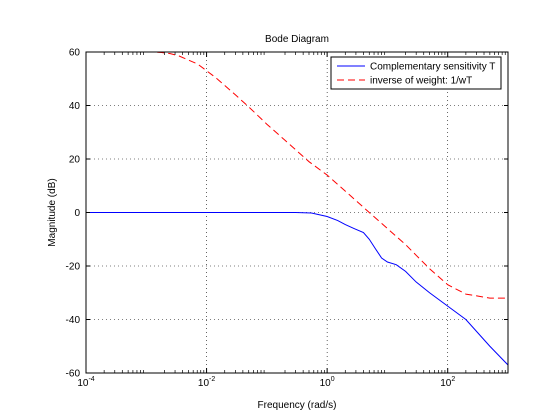  Describe the element at coordinates (75, 53) in the screenshot. I see `y-tick-label: 60` at that location.